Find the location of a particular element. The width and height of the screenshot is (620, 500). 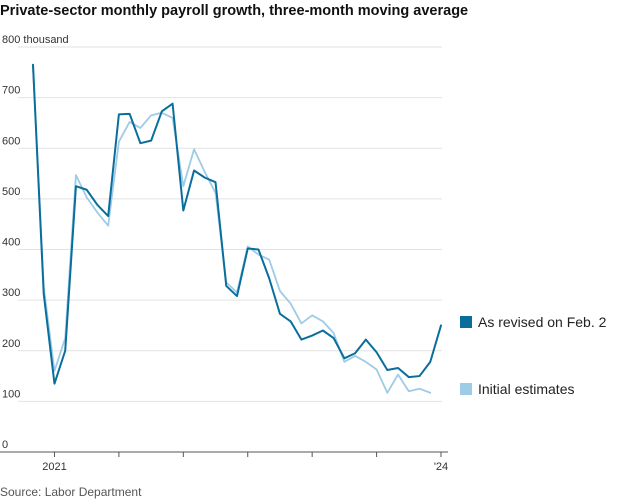

y-tick-label: 0 is located at coordinates (5, 445).